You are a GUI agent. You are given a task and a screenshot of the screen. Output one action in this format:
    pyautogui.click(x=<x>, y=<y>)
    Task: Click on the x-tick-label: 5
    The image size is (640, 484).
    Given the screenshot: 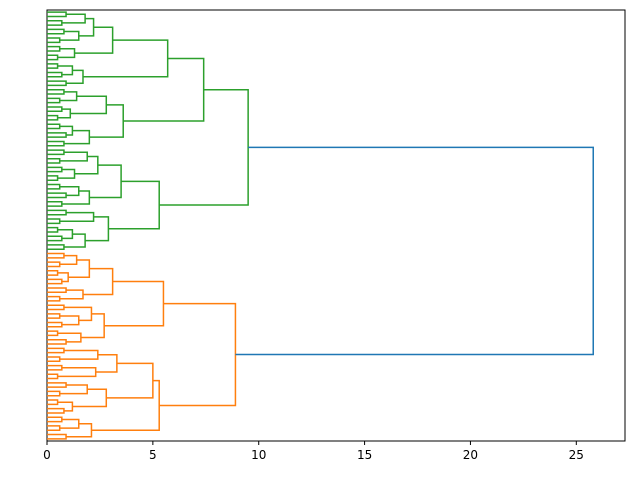 What is the action you would take?
    pyautogui.click(x=153, y=455)
    